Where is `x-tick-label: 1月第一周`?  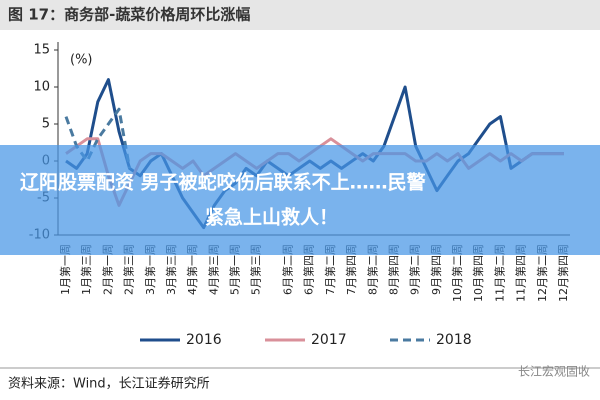
x-tick-label: 1月第一周 is located at coordinates (65, 269).